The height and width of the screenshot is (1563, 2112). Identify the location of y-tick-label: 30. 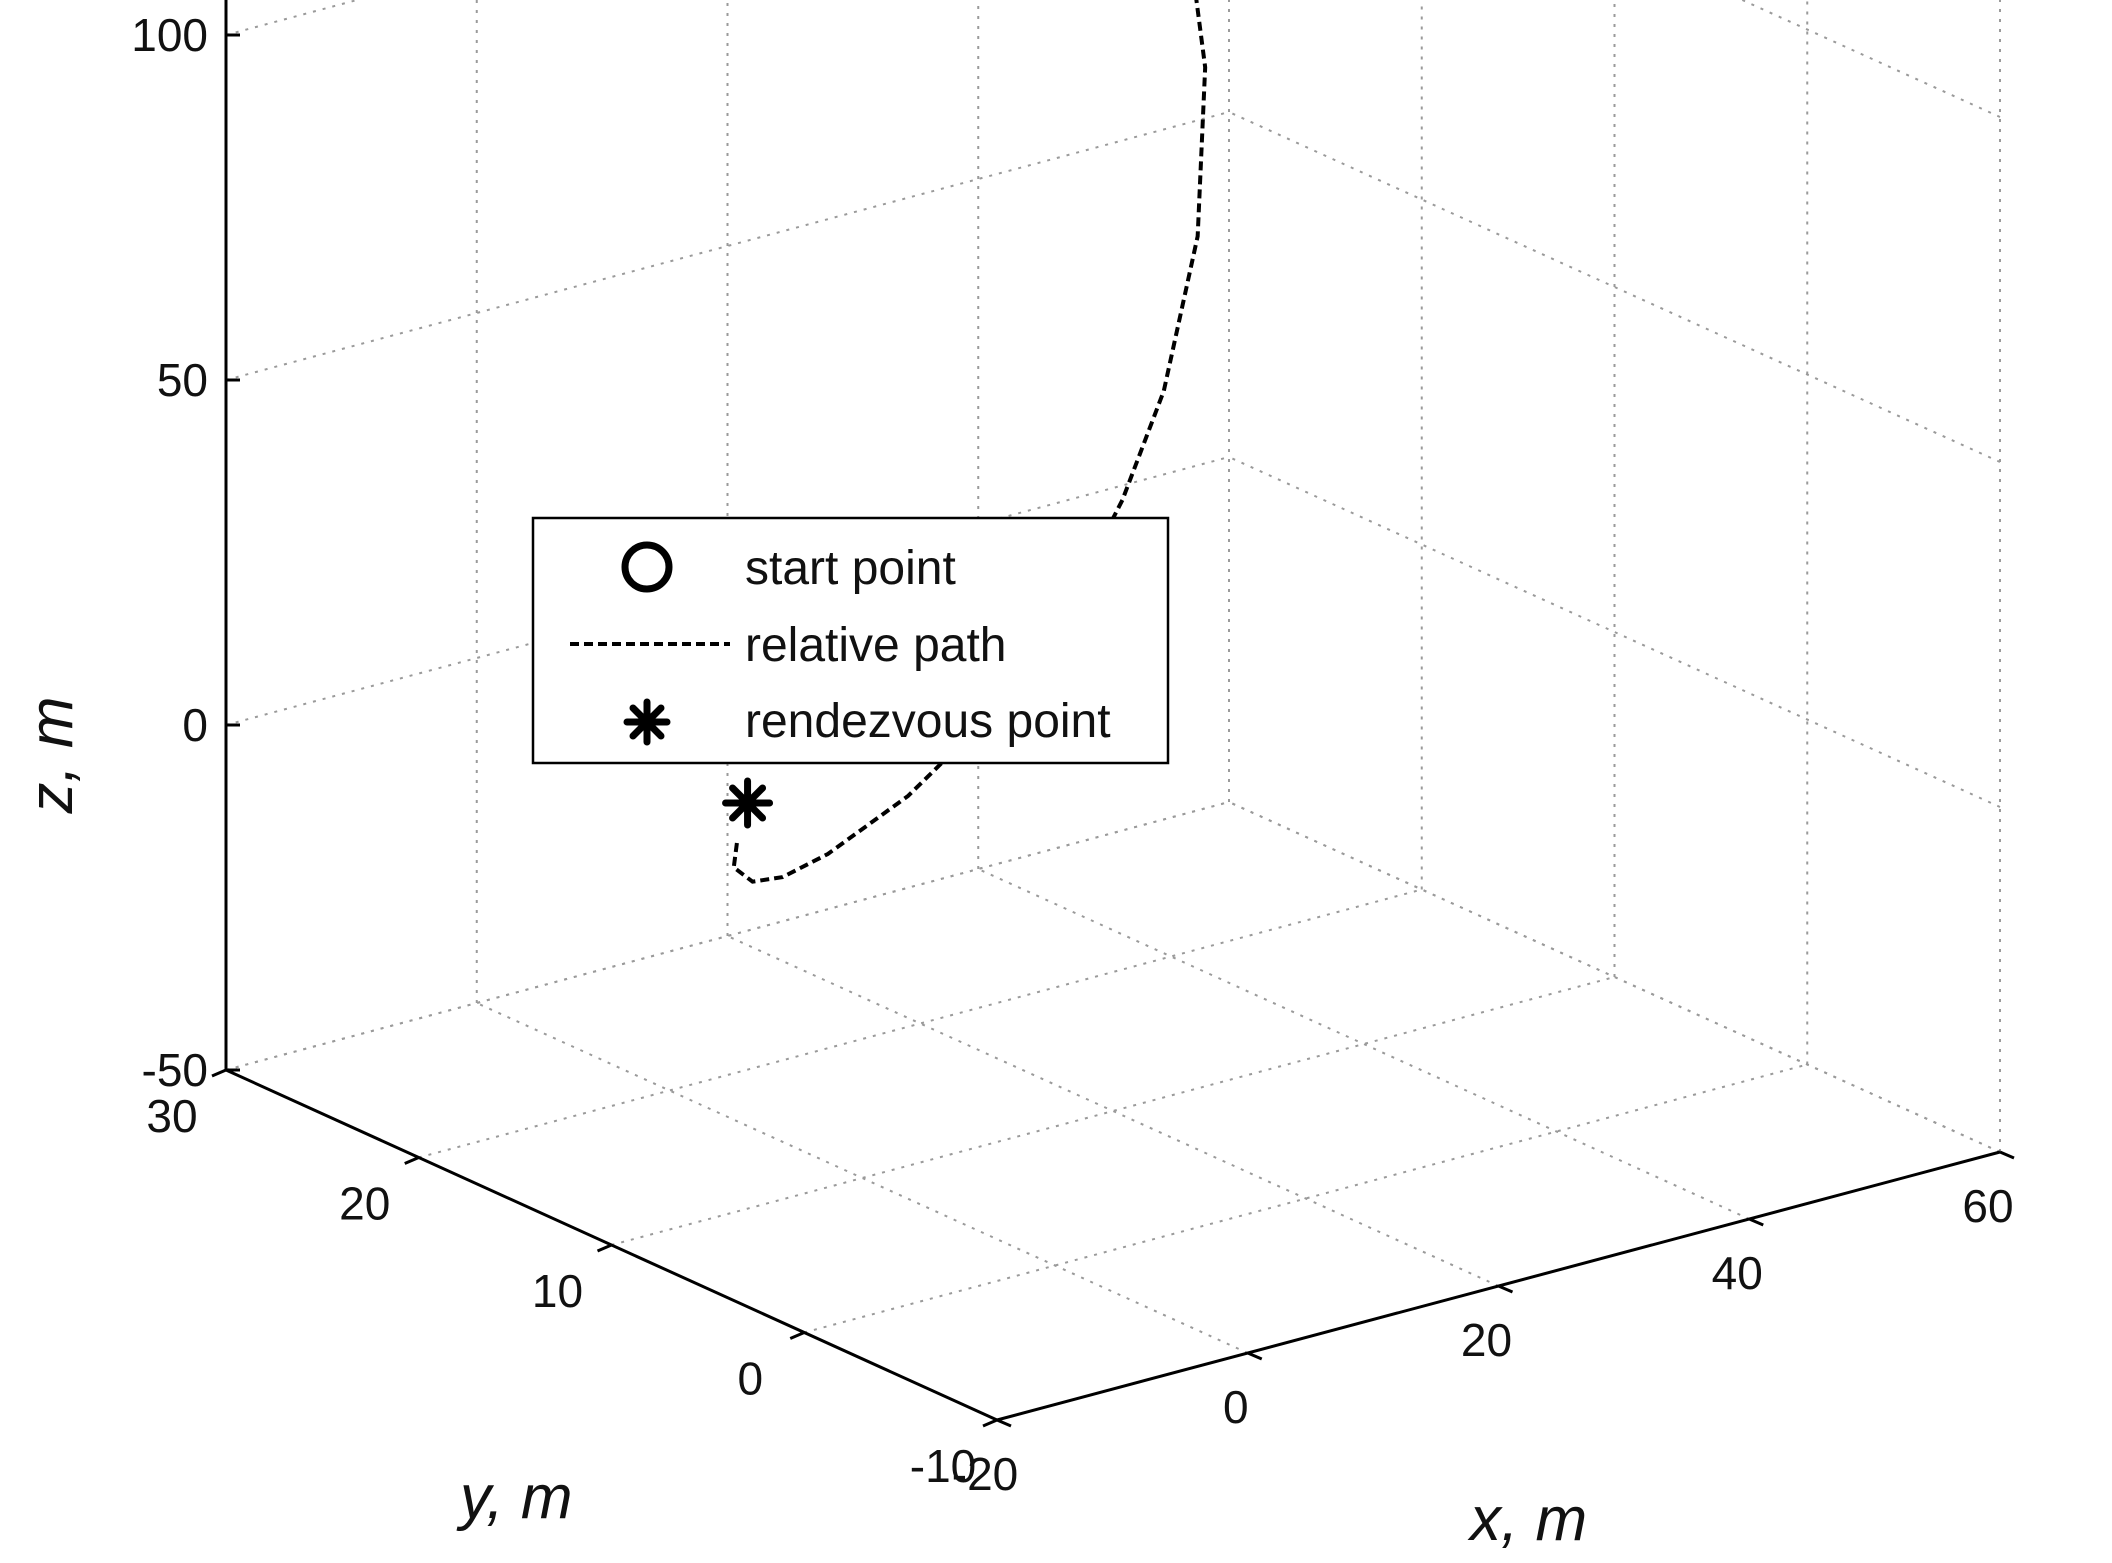
(171, 1116).